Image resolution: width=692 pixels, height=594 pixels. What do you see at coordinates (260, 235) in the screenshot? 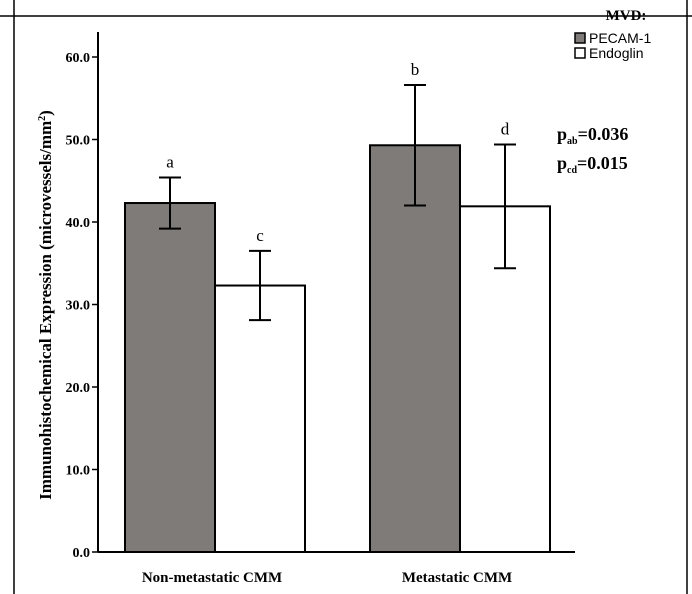
I see `bar-letter-label: c` at bounding box center [260, 235].